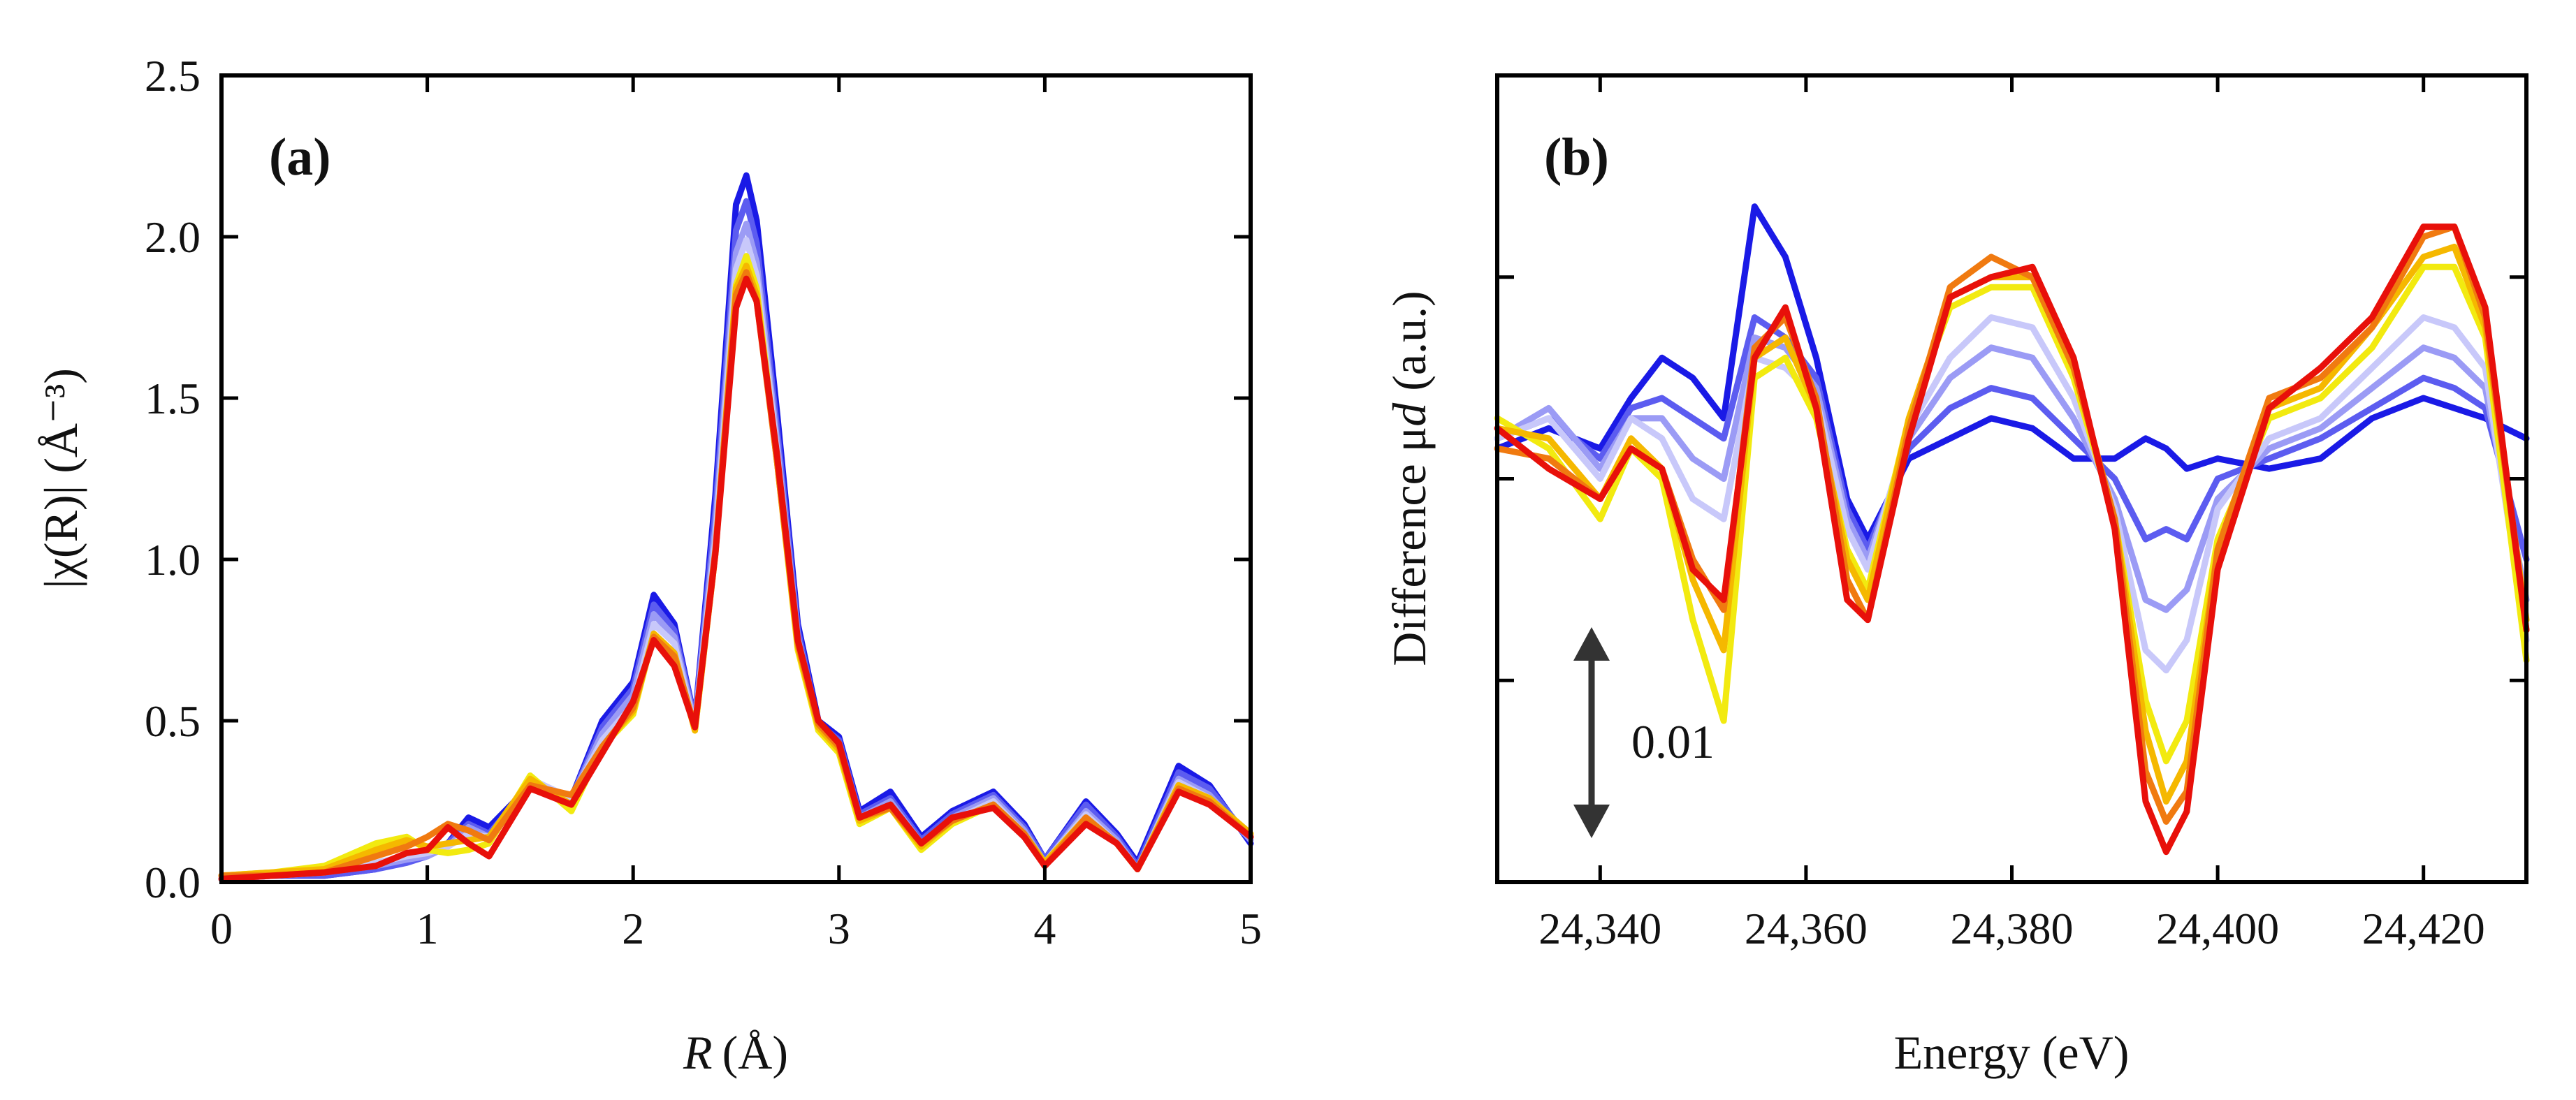 Image resolution: width=2576 pixels, height=1100 pixels. I want to click on panel-b-xtick-label: 24,340, so click(1599, 929).